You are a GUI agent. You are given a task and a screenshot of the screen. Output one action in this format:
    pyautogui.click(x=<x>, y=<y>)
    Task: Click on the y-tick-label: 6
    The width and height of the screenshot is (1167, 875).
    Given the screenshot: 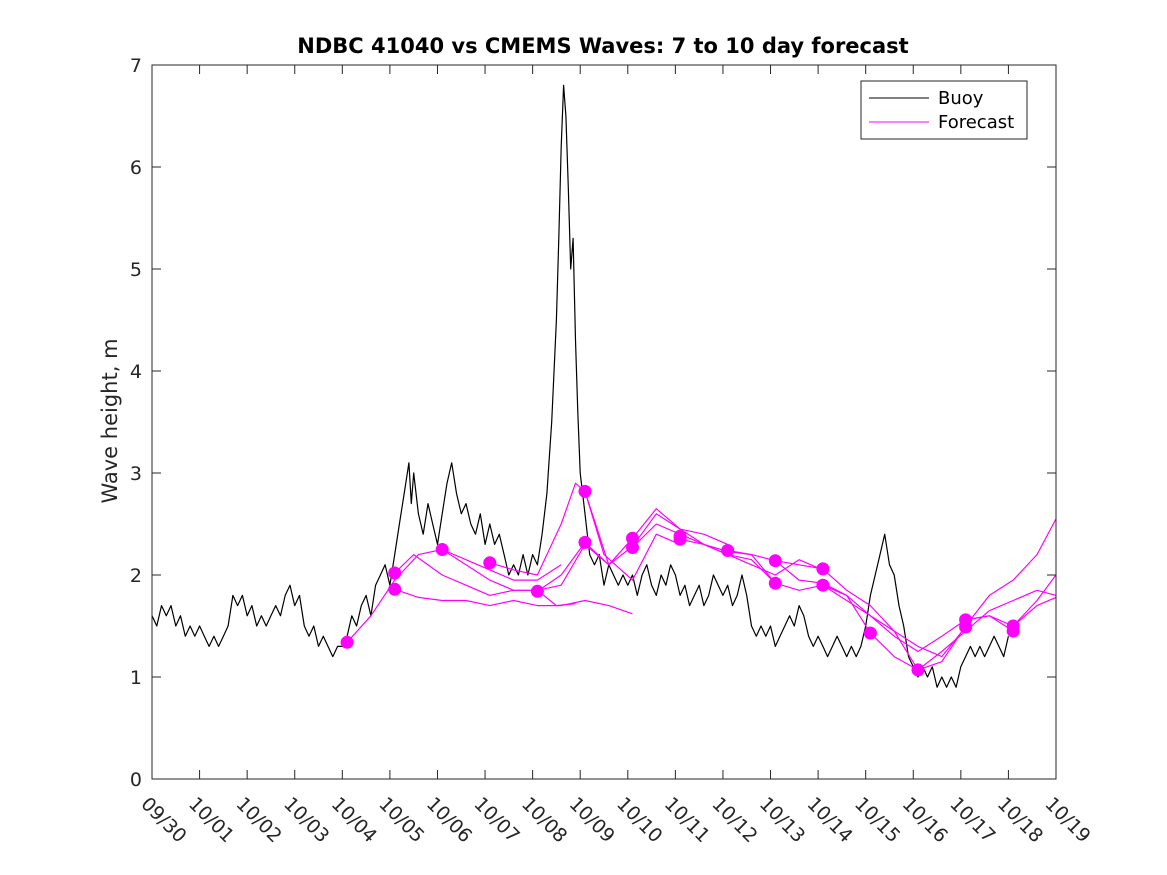 What is the action you would take?
    pyautogui.click(x=136, y=168)
    